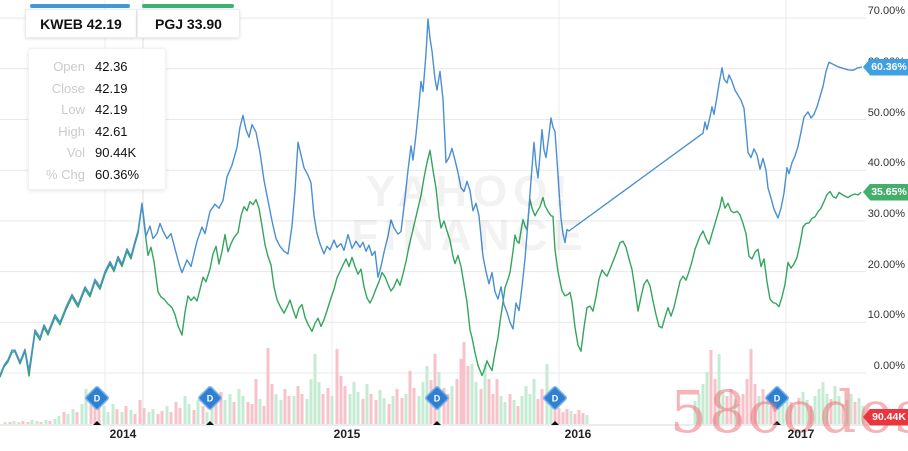  I want to click on x-axis-year-label: 2015, so click(347, 434).